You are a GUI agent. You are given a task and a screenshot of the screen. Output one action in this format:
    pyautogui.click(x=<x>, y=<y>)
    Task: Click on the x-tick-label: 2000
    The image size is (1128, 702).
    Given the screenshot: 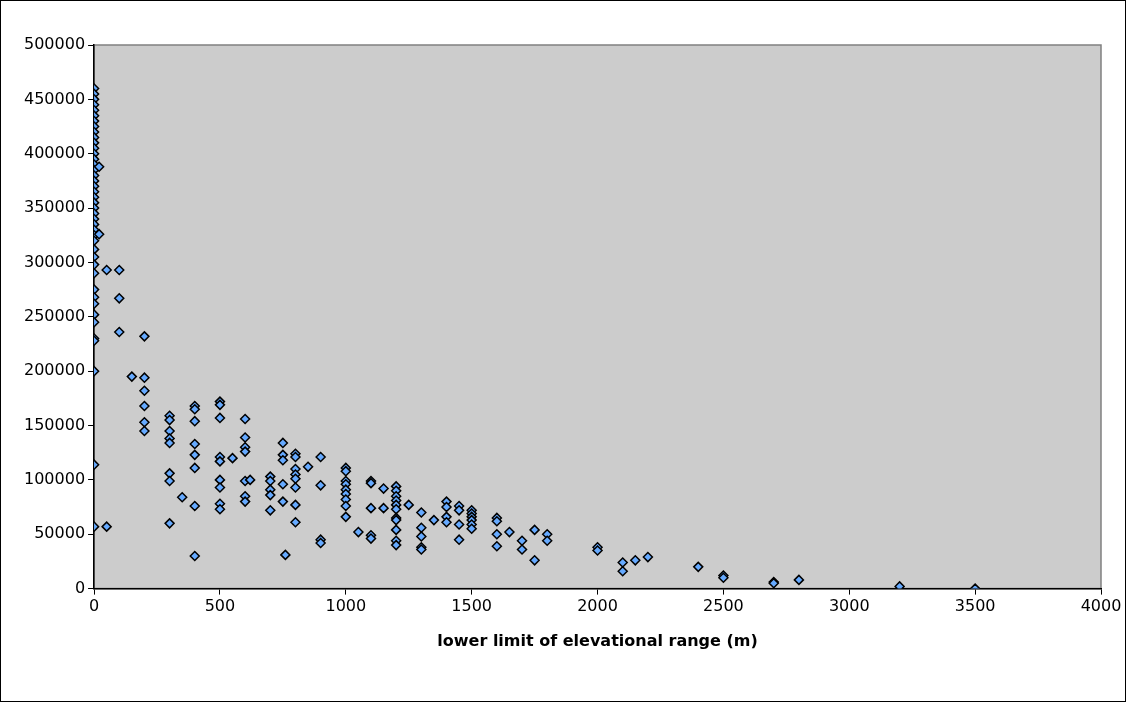 What is the action you would take?
    pyautogui.click(x=597, y=606)
    